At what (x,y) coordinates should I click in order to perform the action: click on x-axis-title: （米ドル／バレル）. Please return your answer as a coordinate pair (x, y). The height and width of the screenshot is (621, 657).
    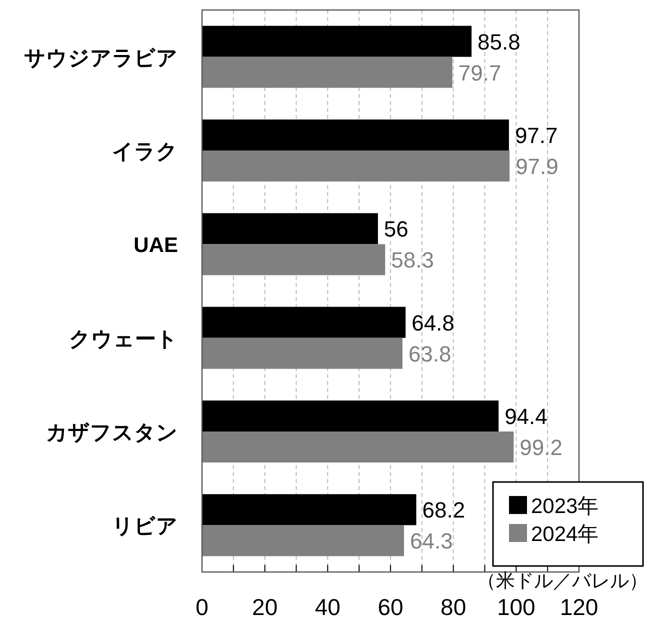
    Looking at the image, I should click on (562, 581).